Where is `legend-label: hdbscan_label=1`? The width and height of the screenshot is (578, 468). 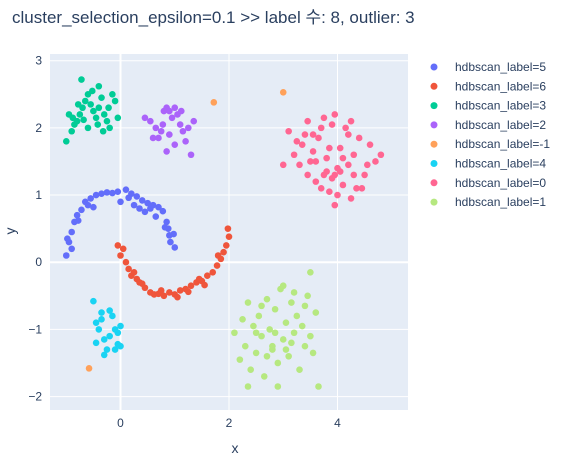
legend-label: hdbscan_label=1 is located at coordinates (500, 202).